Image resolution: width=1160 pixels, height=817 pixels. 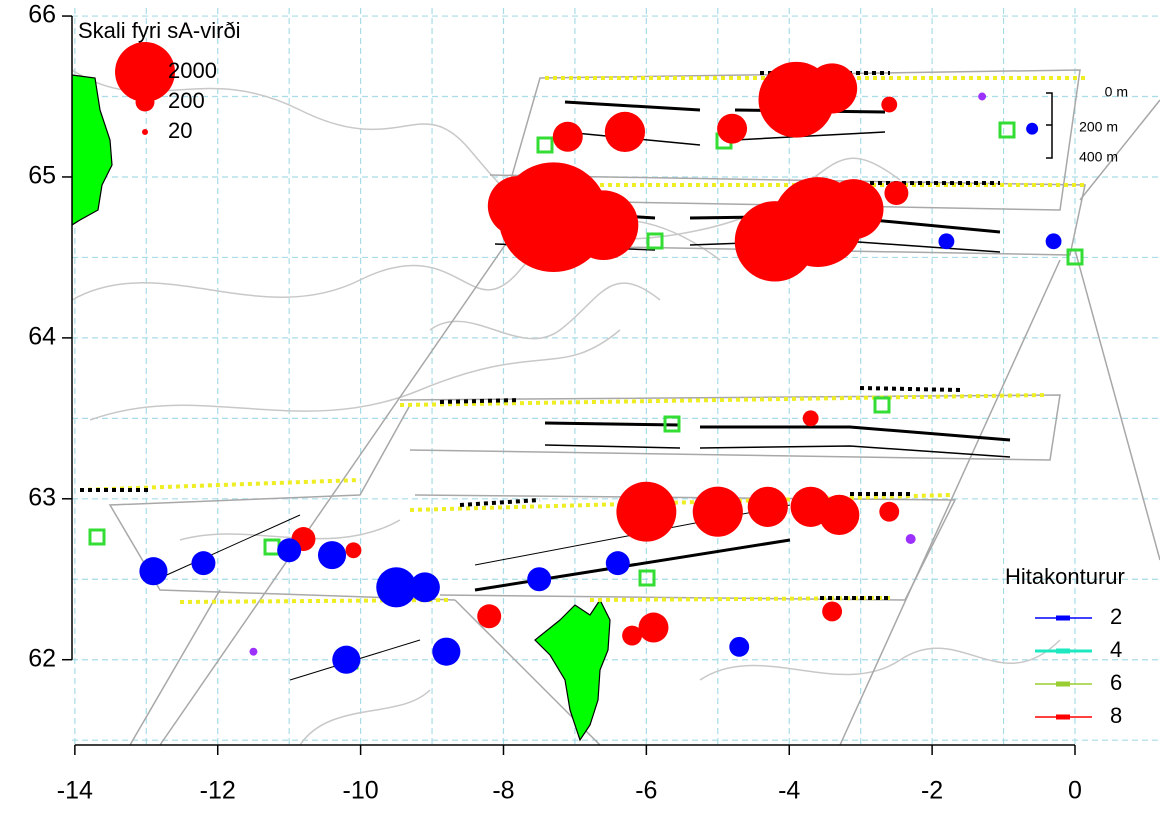 I want to click on y-tick-label: 65, so click(x=42, y=176).